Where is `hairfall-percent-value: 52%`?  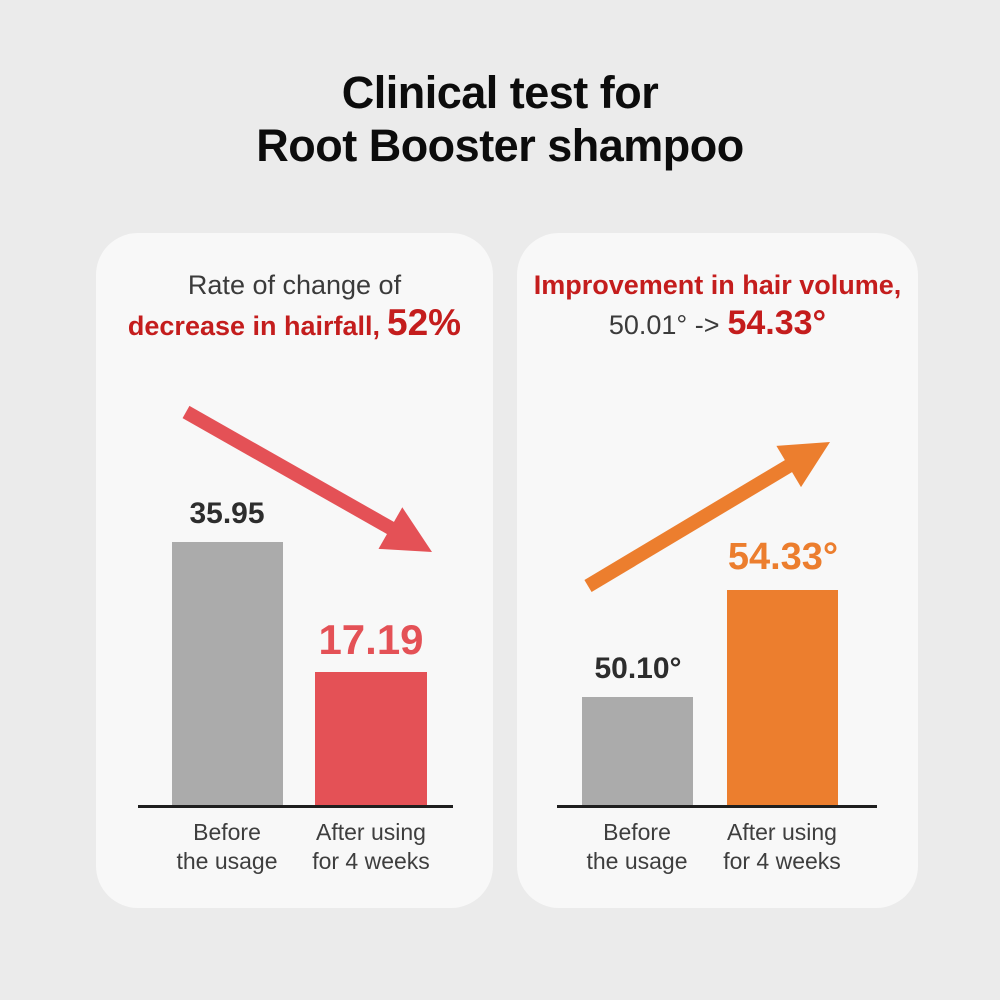
hairfall-percent-value: 52% is located at coordinates (424, 322).